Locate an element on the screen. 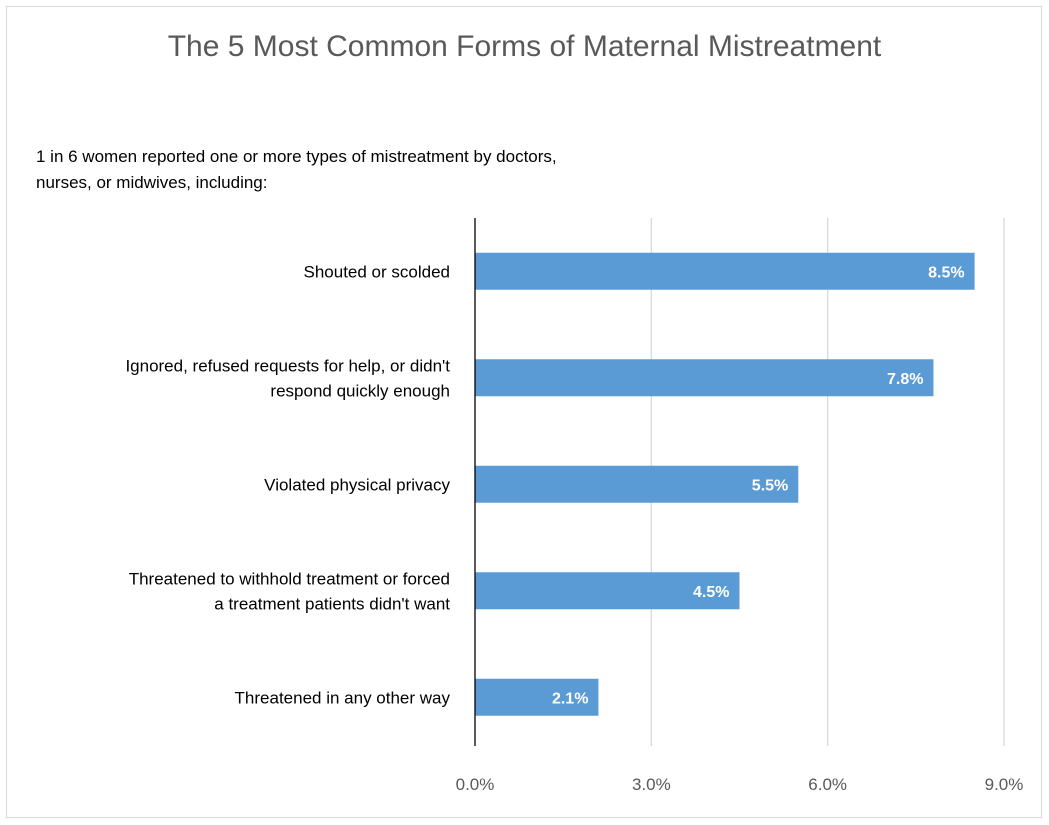  category-label: Violated physical privacy is located at coordinates (357, 484).